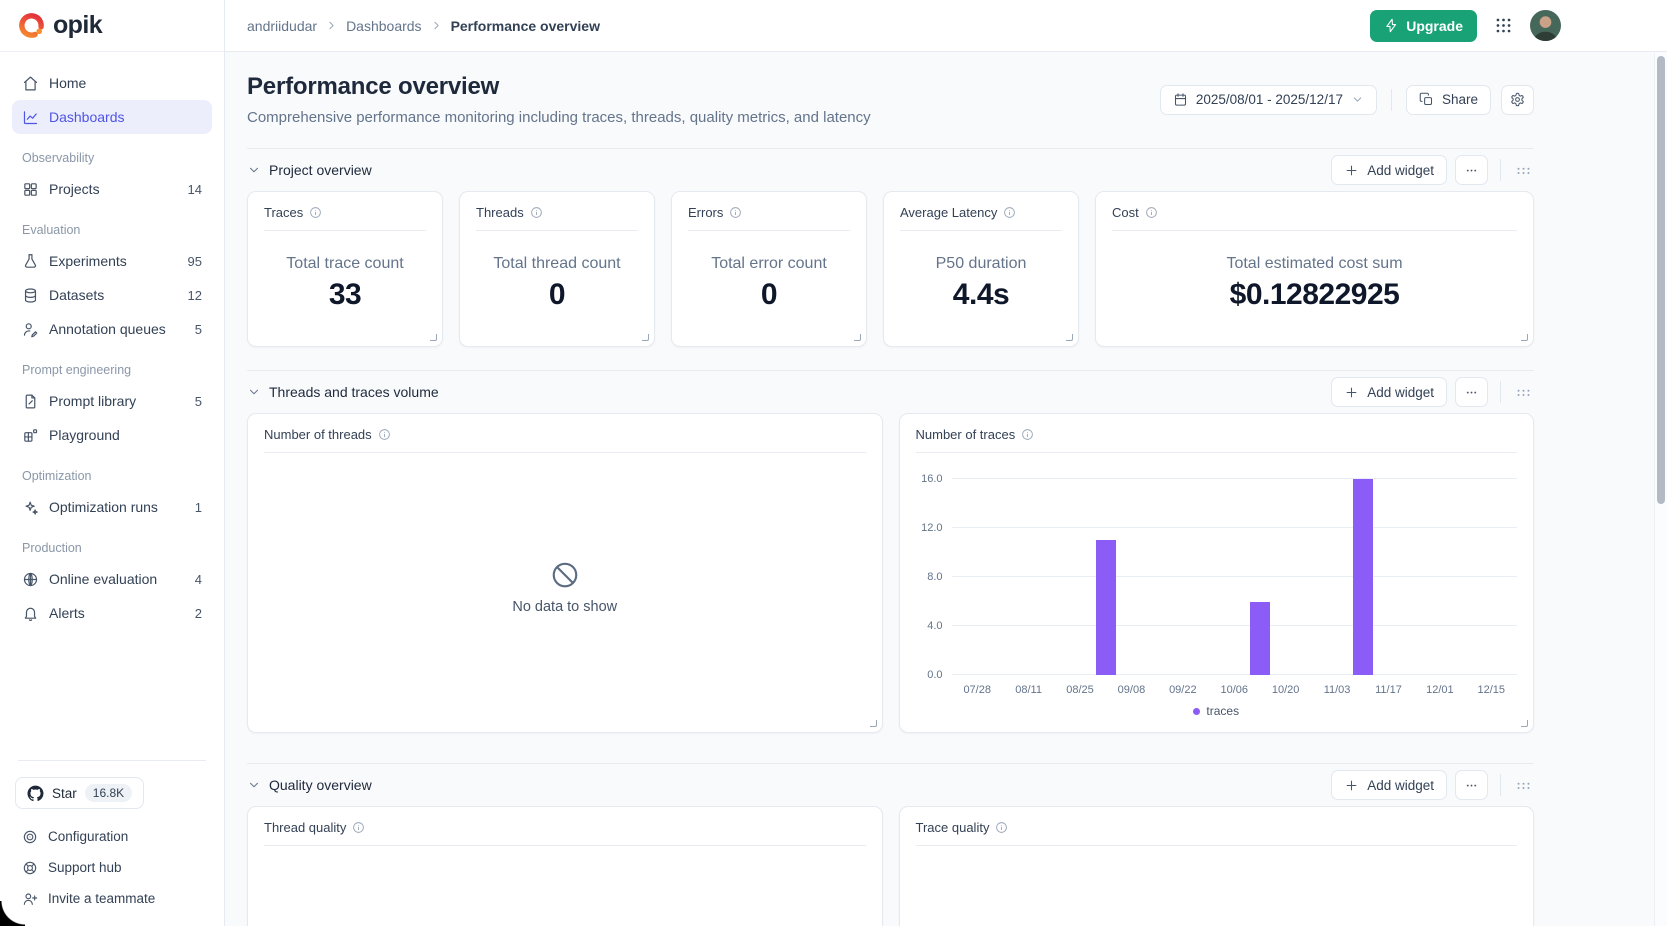  I want to click on sidebar-item-projects: Projects 14, so click(112, 189).